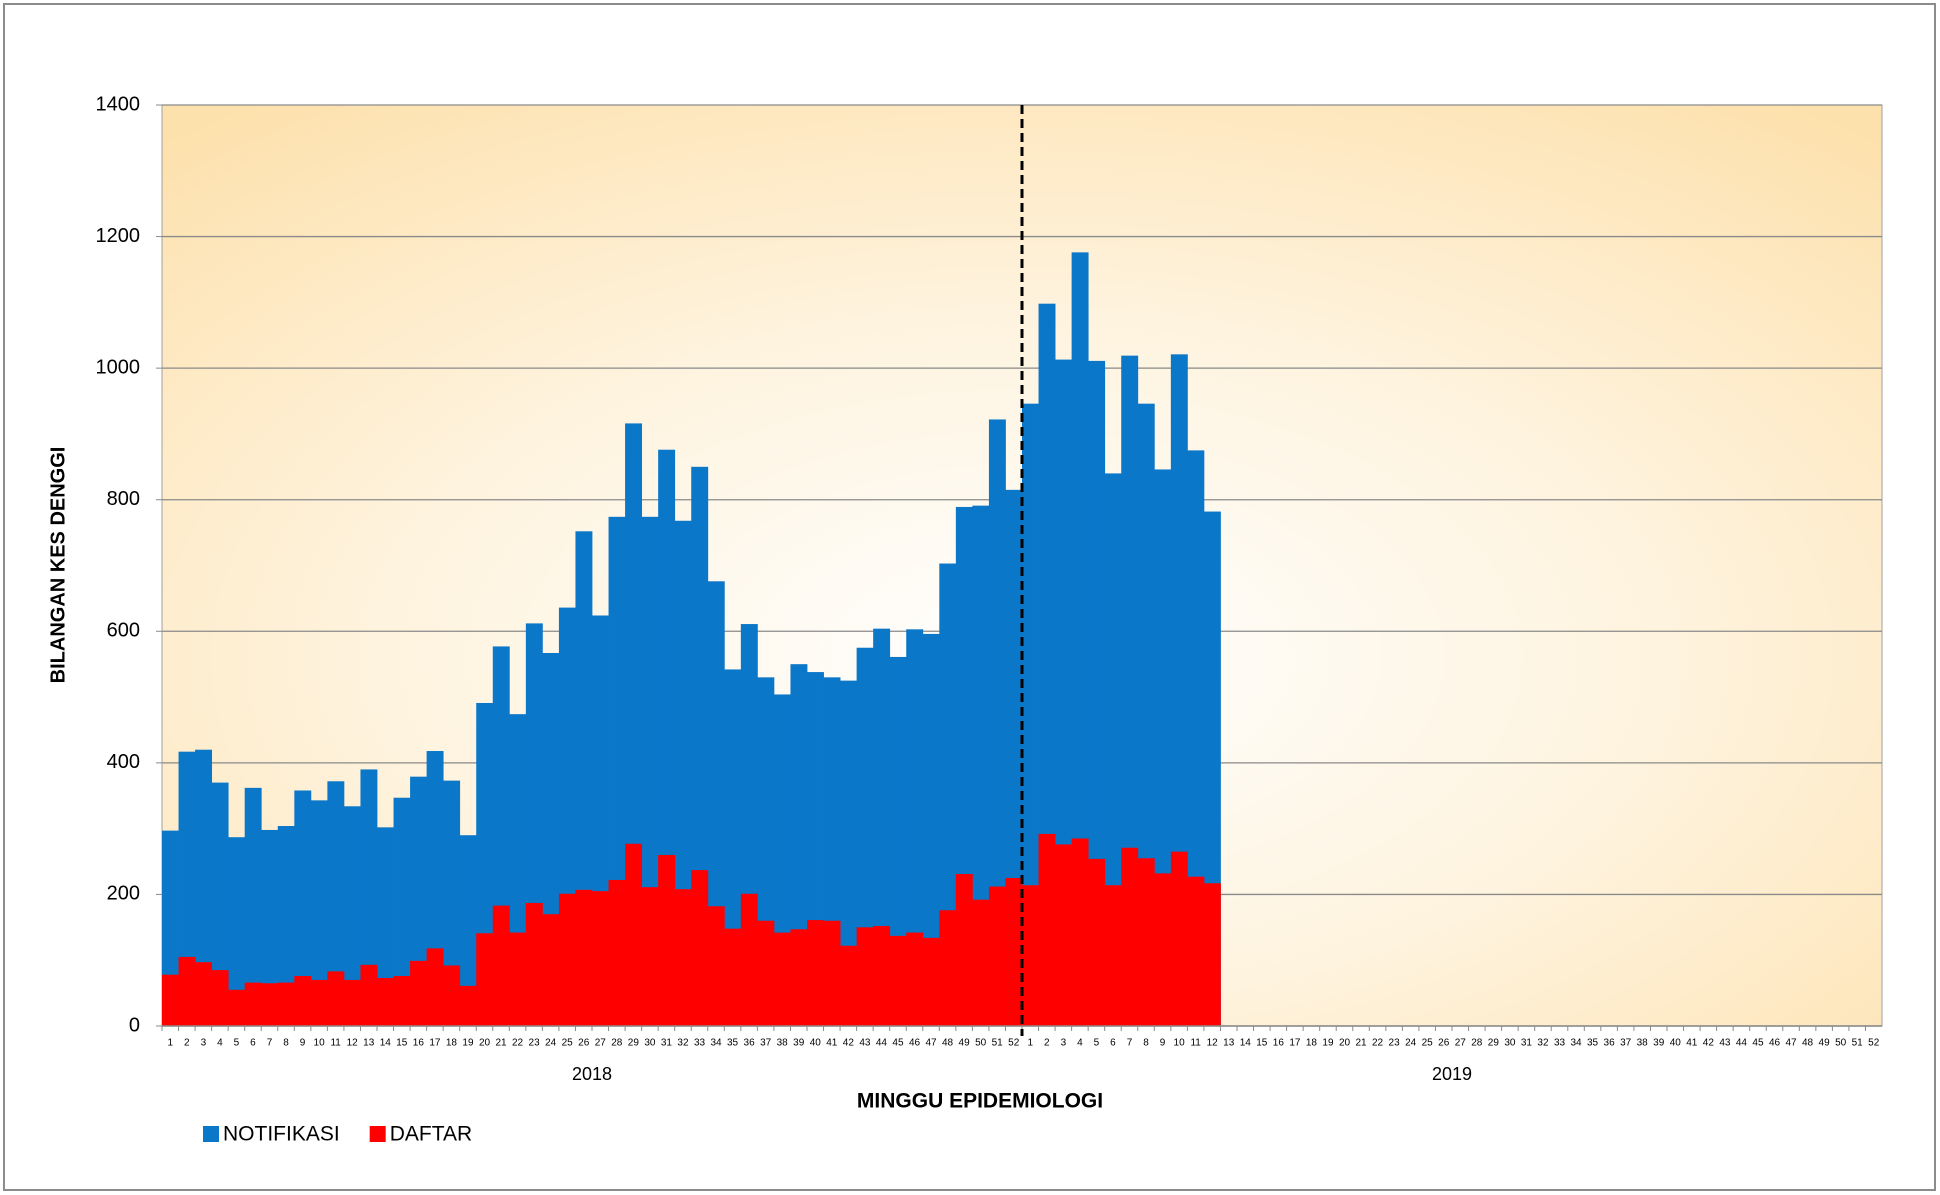 The image size is (1940, 1195). What do you see at coordinates (1543, 1043) in the screenshot?
I see `x-tick-label: 32` at bounding box center [1543, 1043].